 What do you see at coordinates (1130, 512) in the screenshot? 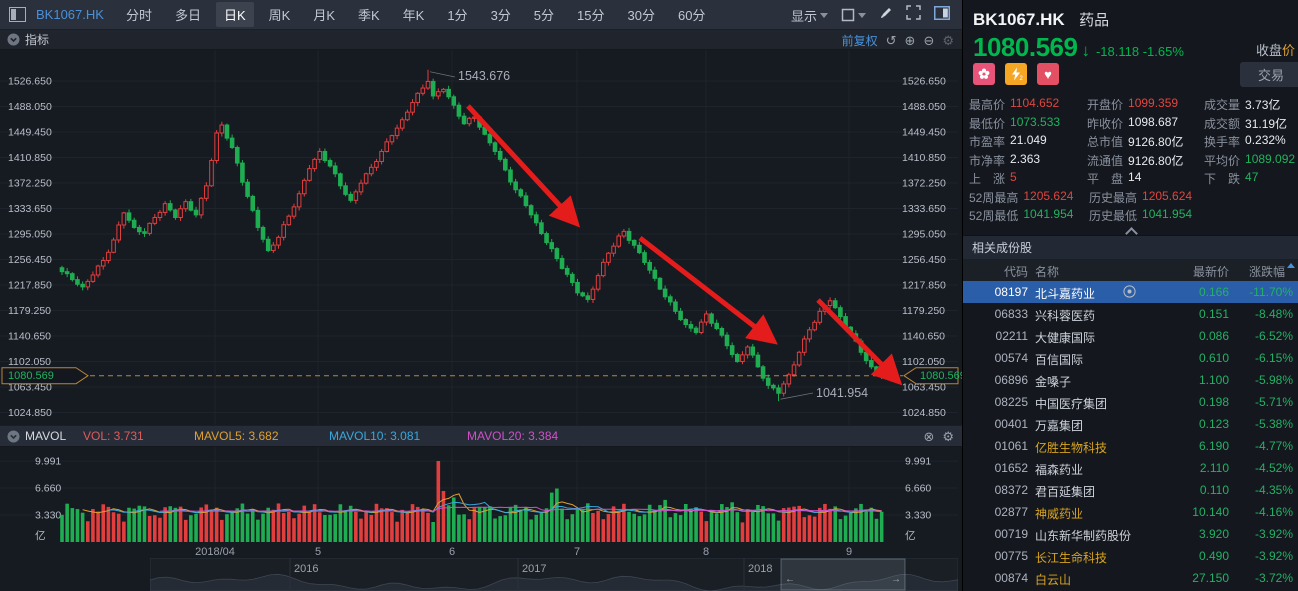
I see `component-row-02877: 02877 神威药业 10.140 -4.16%` at bounding box center [1130, 512].